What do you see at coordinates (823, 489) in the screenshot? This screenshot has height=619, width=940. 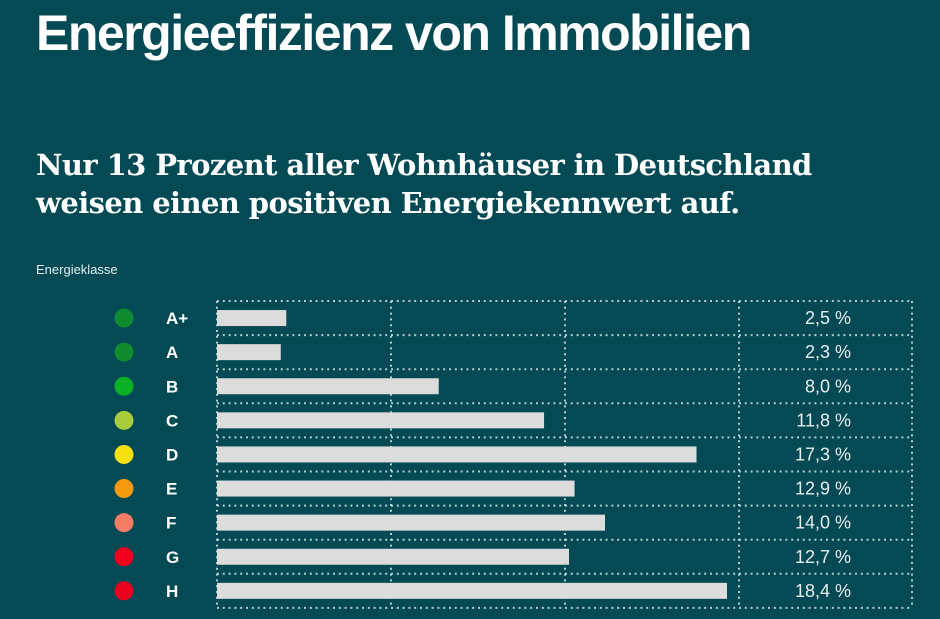 I see `value-label: 12,9 %` at bounding box center [823, 489].